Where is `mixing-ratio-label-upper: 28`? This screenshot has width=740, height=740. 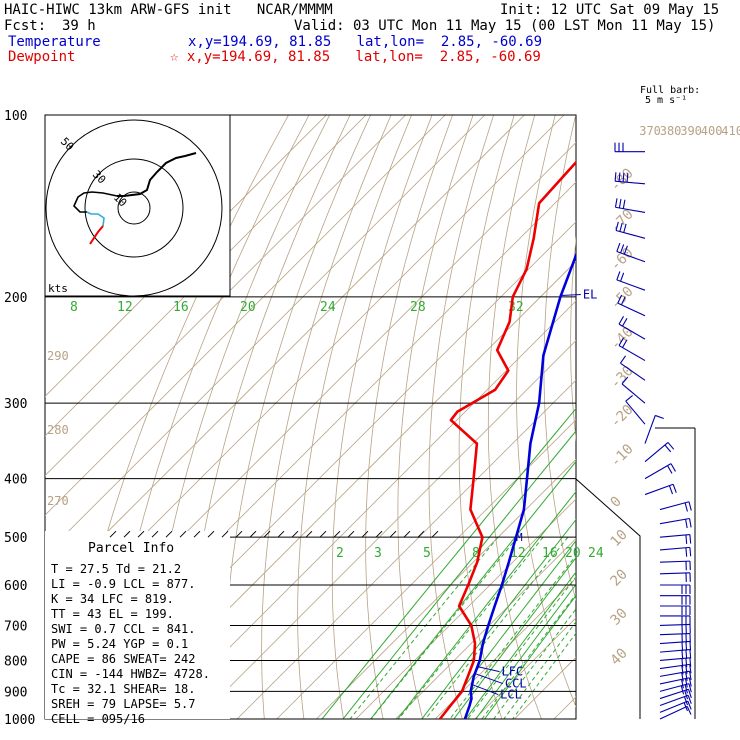
mixing-ratio-label-upper: 28 is located at coordinates (418, 307).